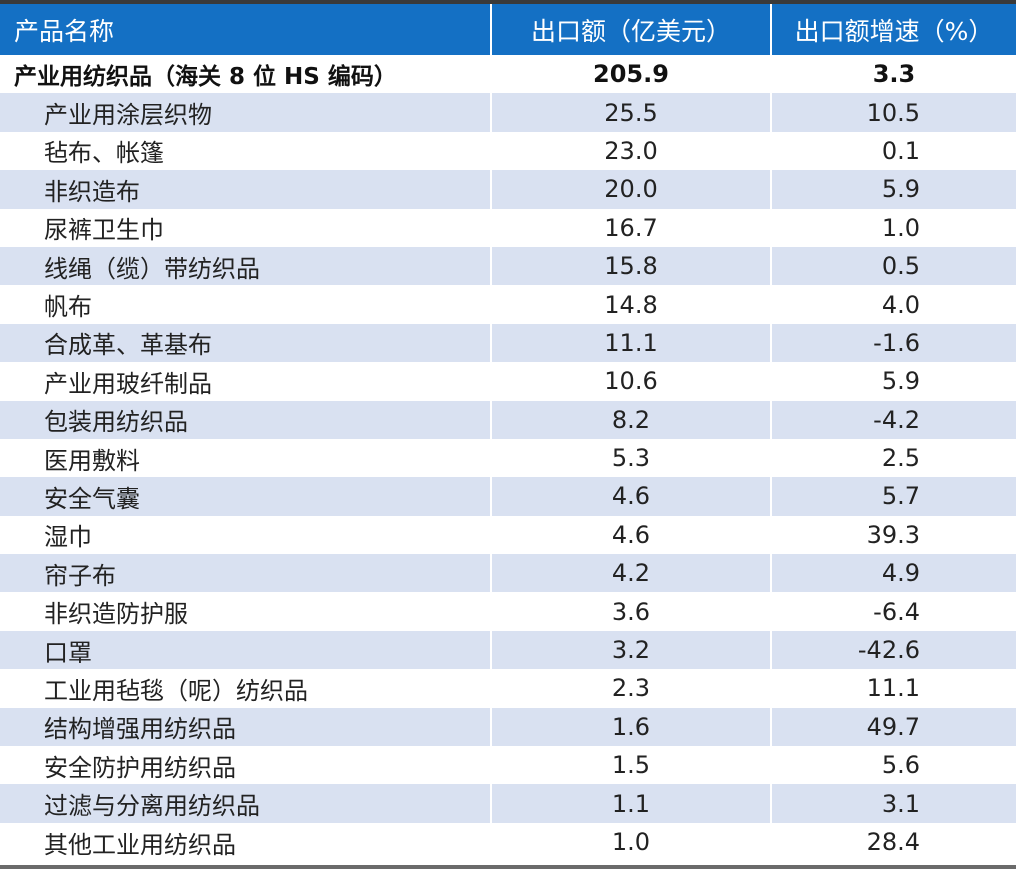  Describe the element at coordinates (631, 803) in the screenshot. I see `row-export: 1.1` at that location.